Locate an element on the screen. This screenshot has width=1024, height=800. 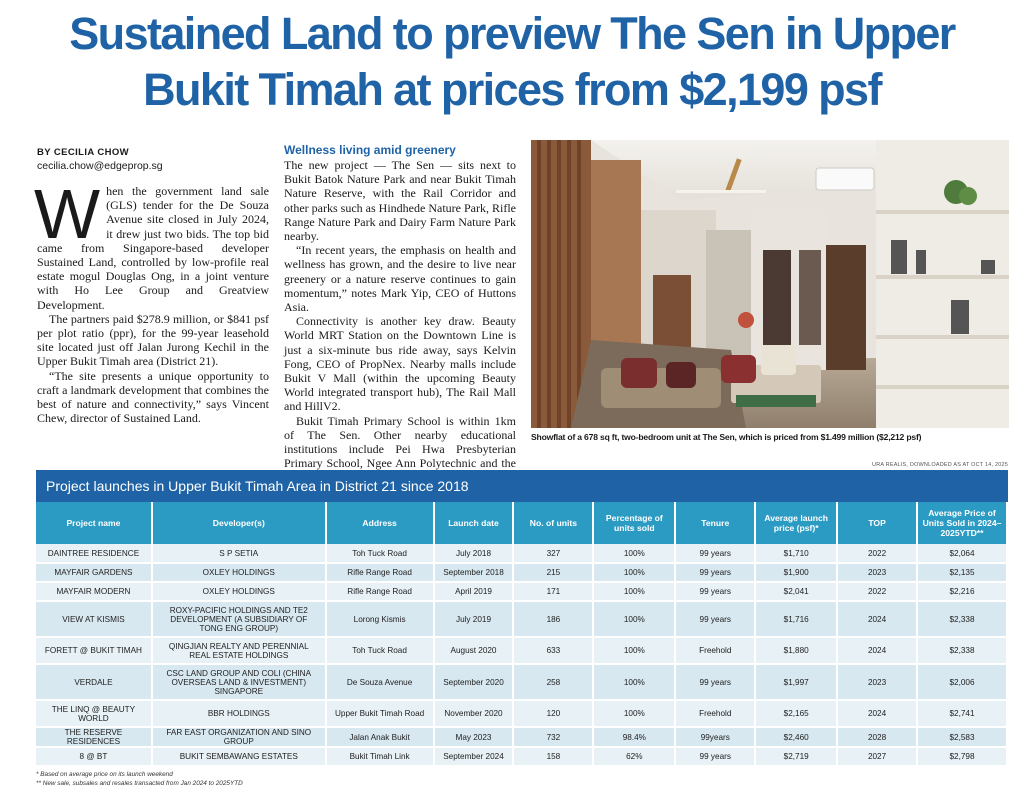
cell-tenure: 99 years is located at coordinates (716, 573).